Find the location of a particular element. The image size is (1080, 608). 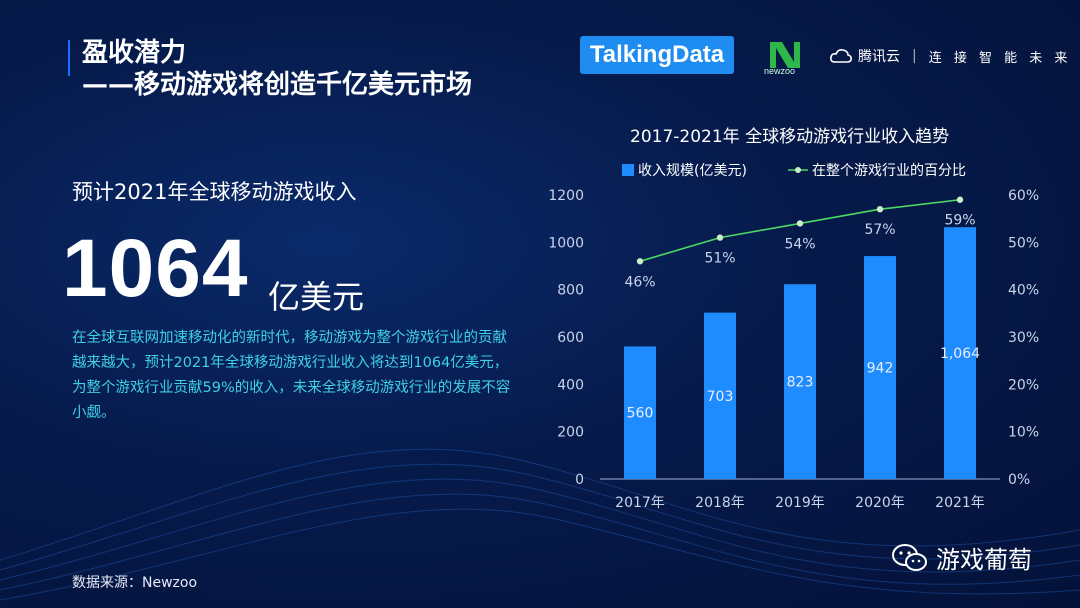

chart-title: 2017-2021年 全球移动游戏行业收入趋势 is located at coordinates (790, 137).